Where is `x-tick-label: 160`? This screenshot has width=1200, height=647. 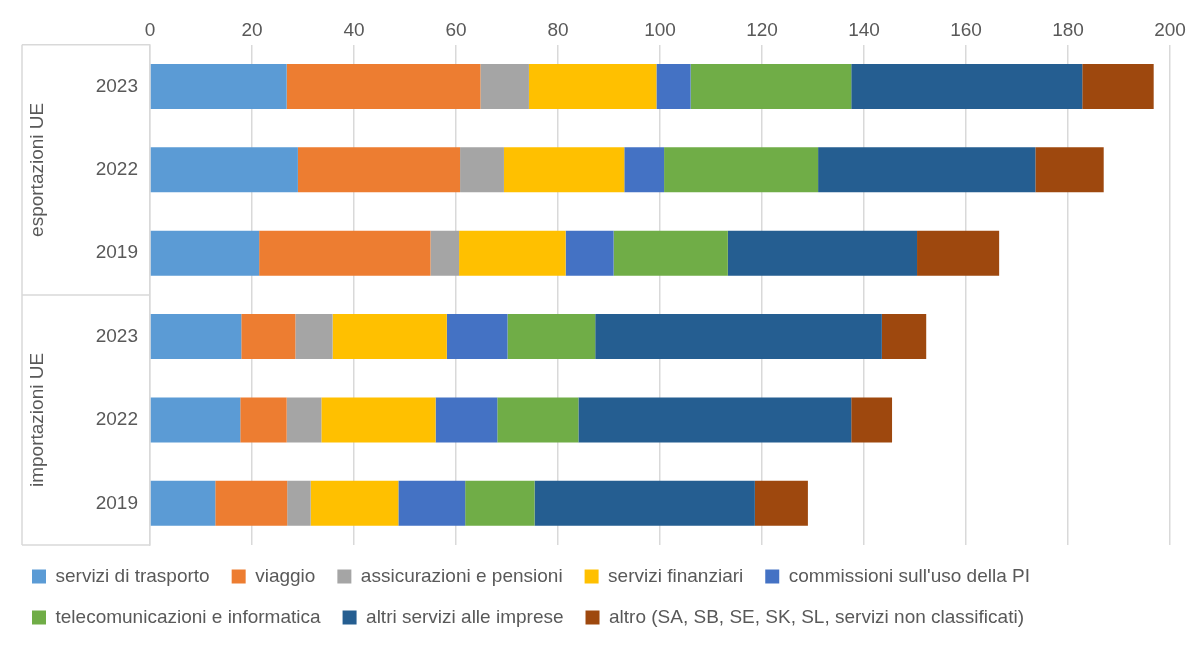 x-tick-label: 160 is located at coordinates (966, 29).